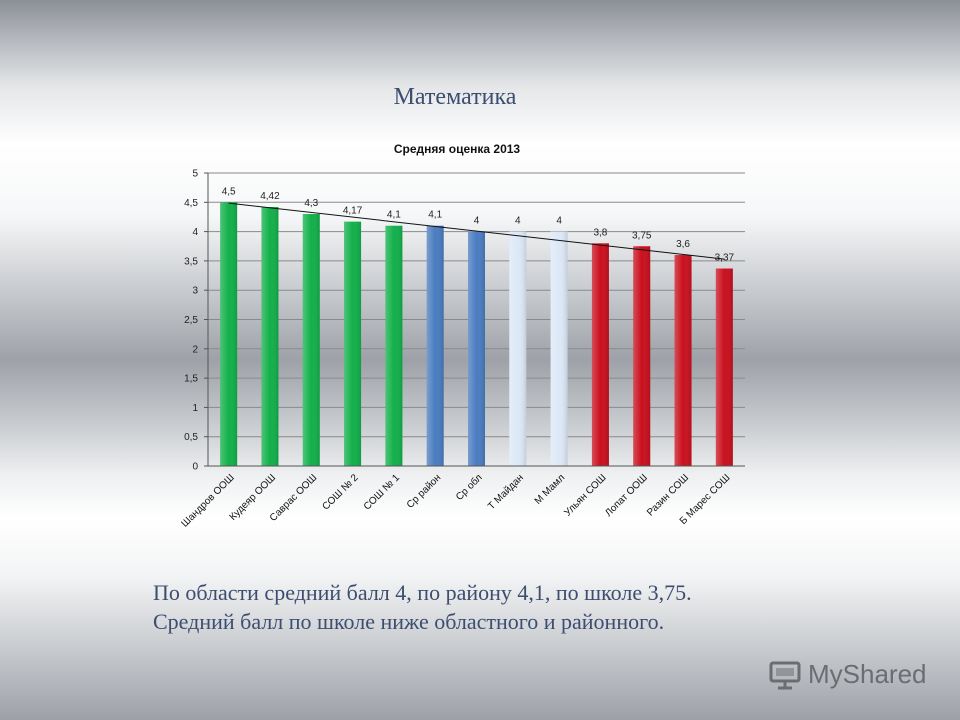  Describe the element at coordinates (785, 675) in the screenshot. I see `presentation-board-icon` at that location.